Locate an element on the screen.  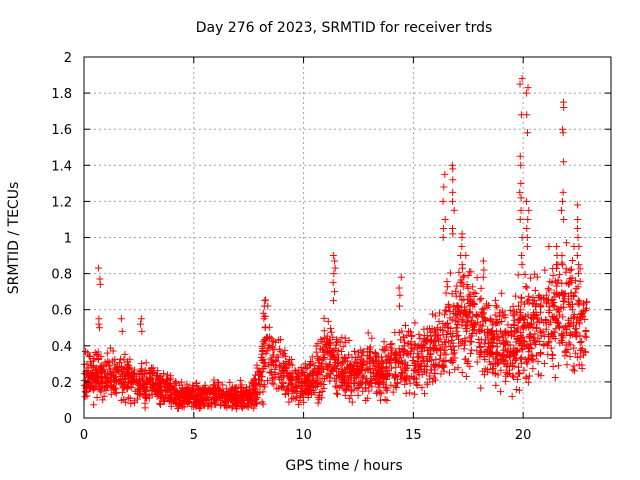
y-tick-label: 1.6 is located at coordinates (61, 130).